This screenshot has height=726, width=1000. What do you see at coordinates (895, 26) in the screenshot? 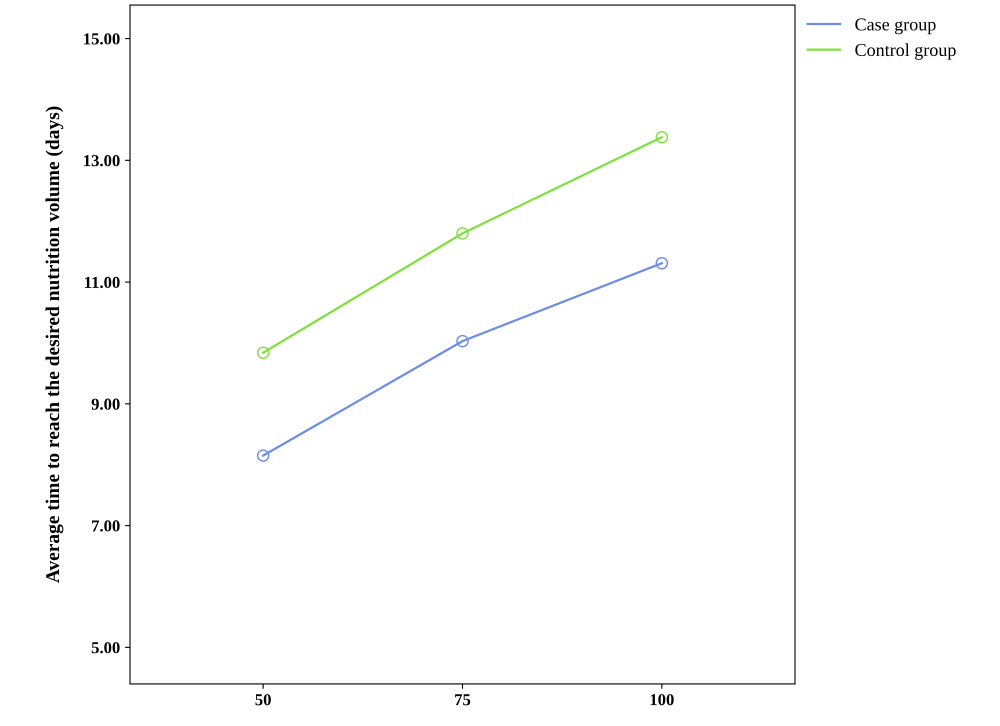
I see `legend-label: Case group` at bounding box center [895, 26].